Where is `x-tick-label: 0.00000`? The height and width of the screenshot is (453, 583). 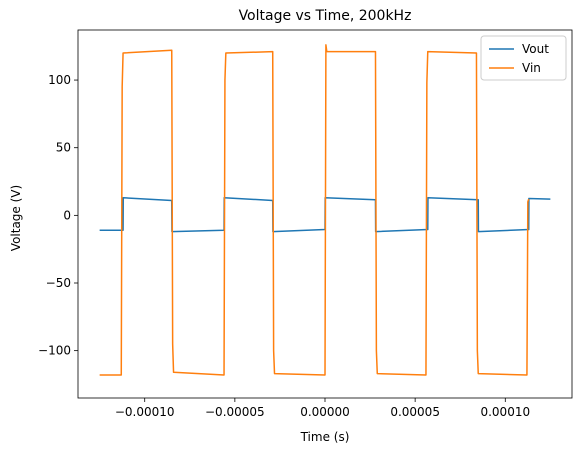
x-tick-label: 0.00000 is located at coordinates (325, 412).